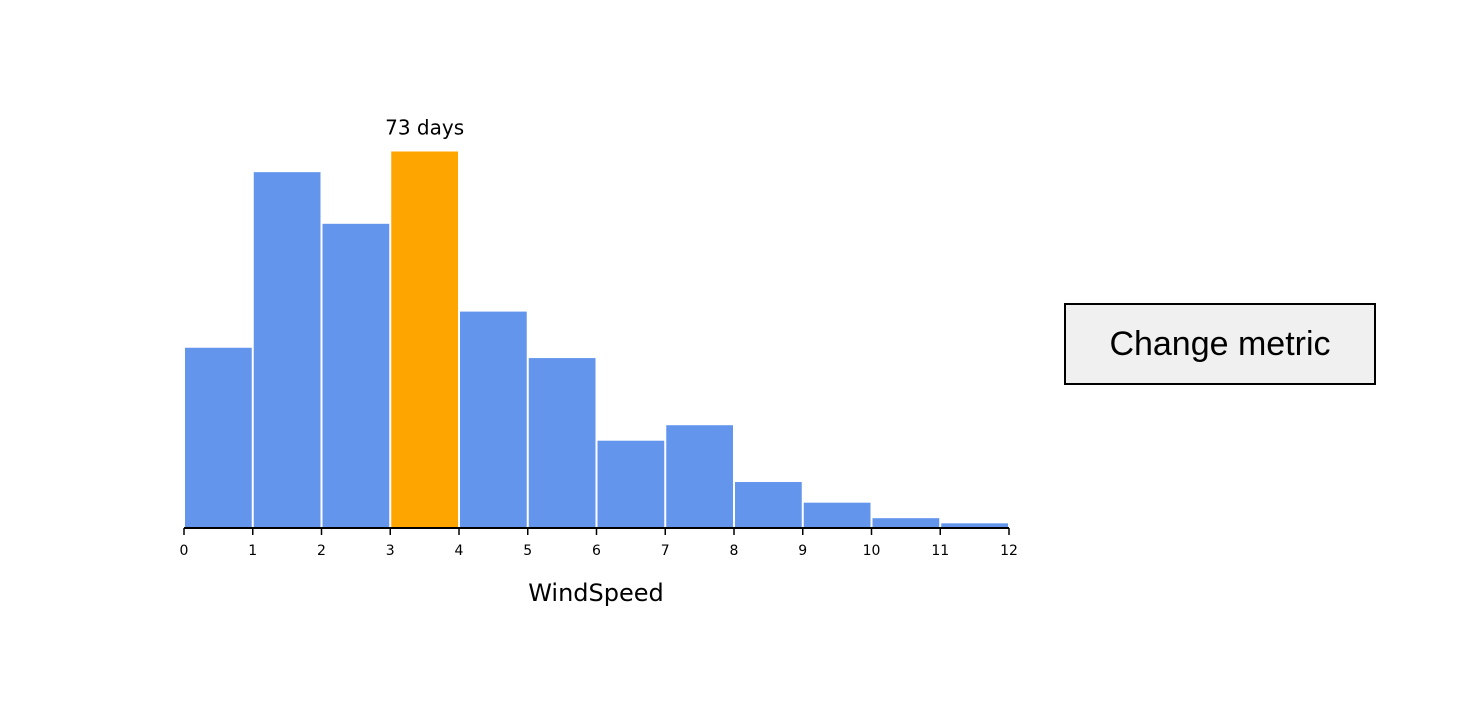 This screenshot has height=706, width=1482. What do you see at coordinates (872, 551) in the screenshot?
I see `x-tick-label: 10` at bounding box center [872, 551].